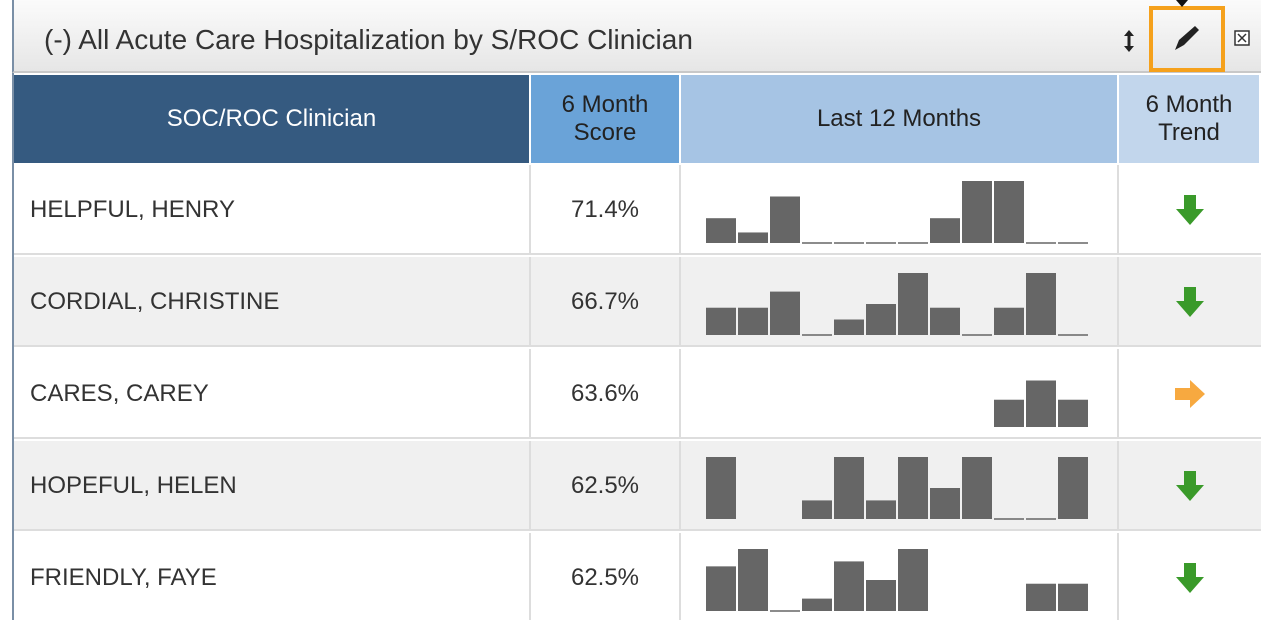 The width and height of the screenshot is (1261, 620). I want to click on clinician-name: CORDIAL, CHRISTINE, so click(272, 302).